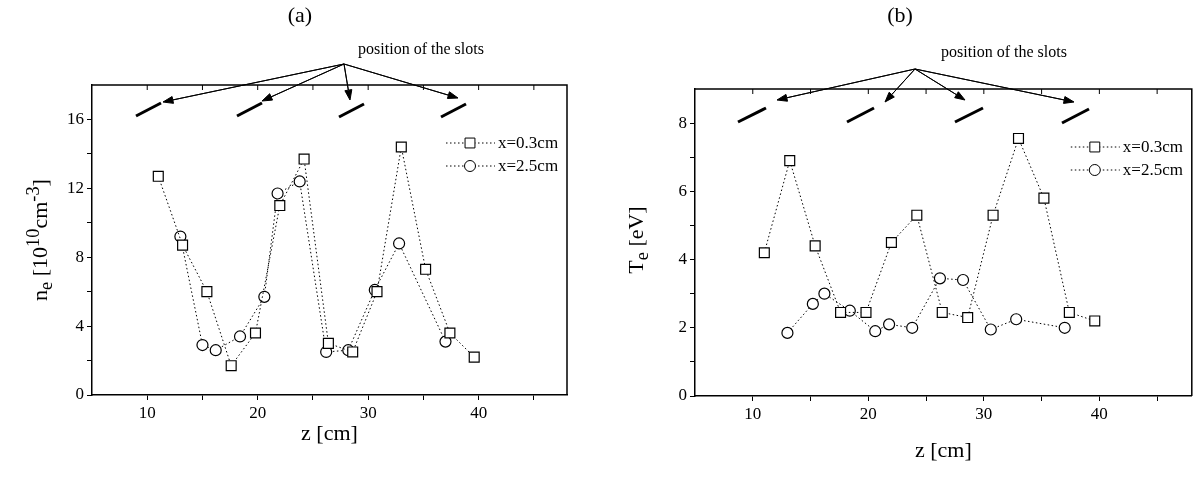 The width and height of the screenshot is (1203, 477). What do you see at coordinates (682, 190) in the screenshot?
I see `y-tick-label: 6` at bounding box center [682, 190].